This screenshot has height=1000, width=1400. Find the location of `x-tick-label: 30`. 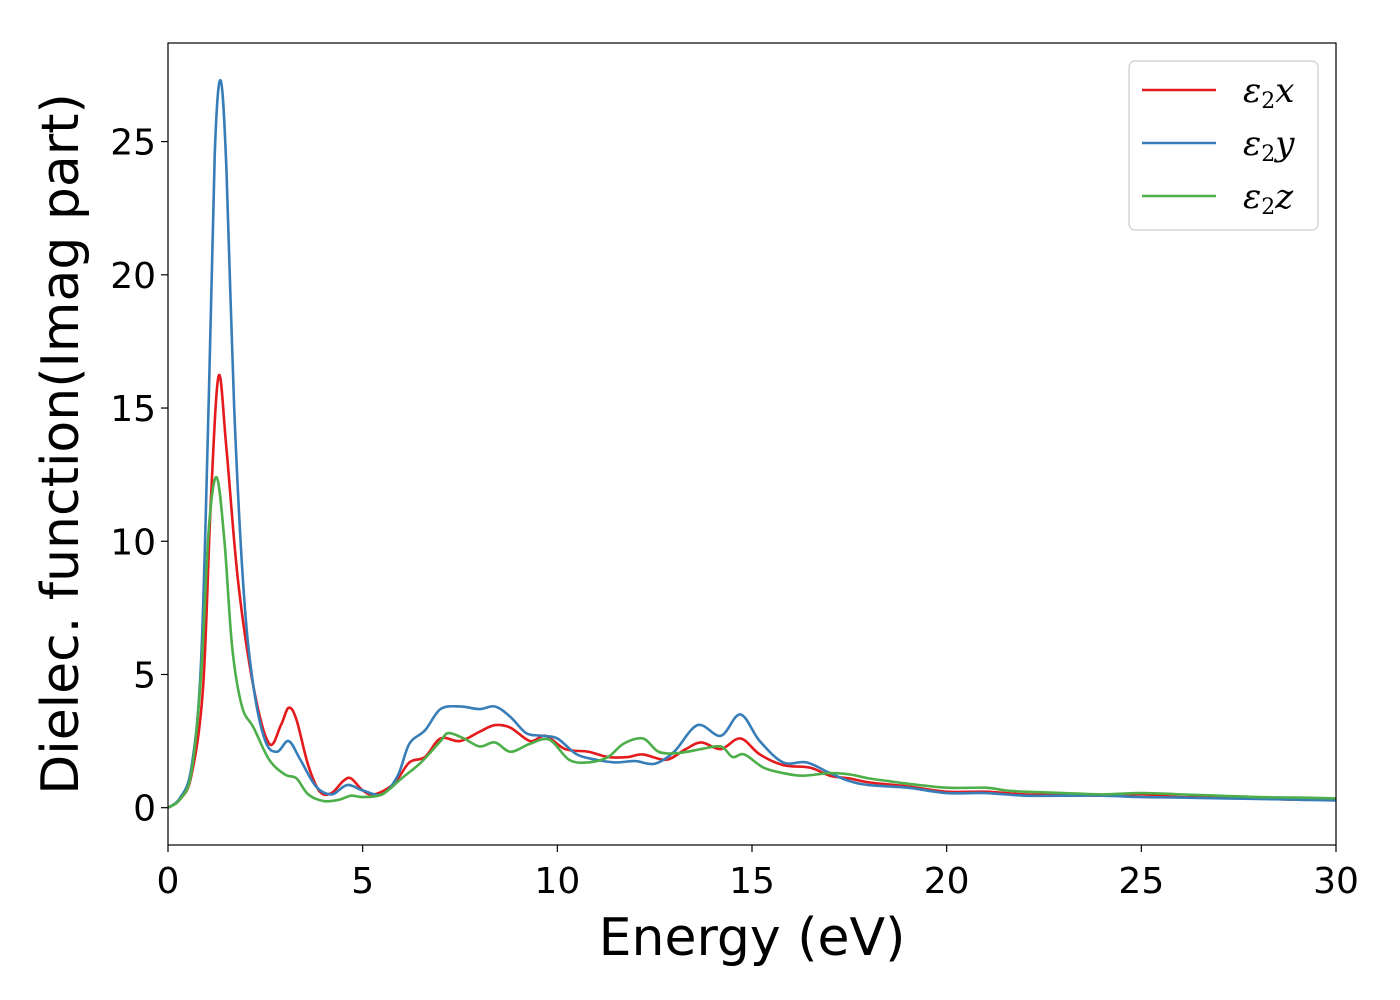

x-tick-label: 30 is located at coordinates (1336, 881).